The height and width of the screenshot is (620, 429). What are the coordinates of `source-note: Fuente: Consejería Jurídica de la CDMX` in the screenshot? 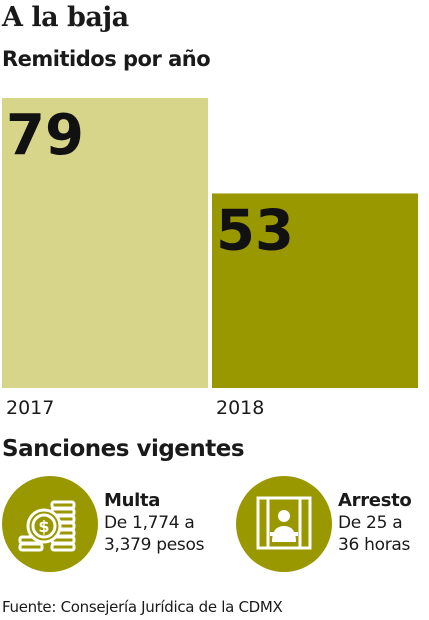 It's located at (142, 607).